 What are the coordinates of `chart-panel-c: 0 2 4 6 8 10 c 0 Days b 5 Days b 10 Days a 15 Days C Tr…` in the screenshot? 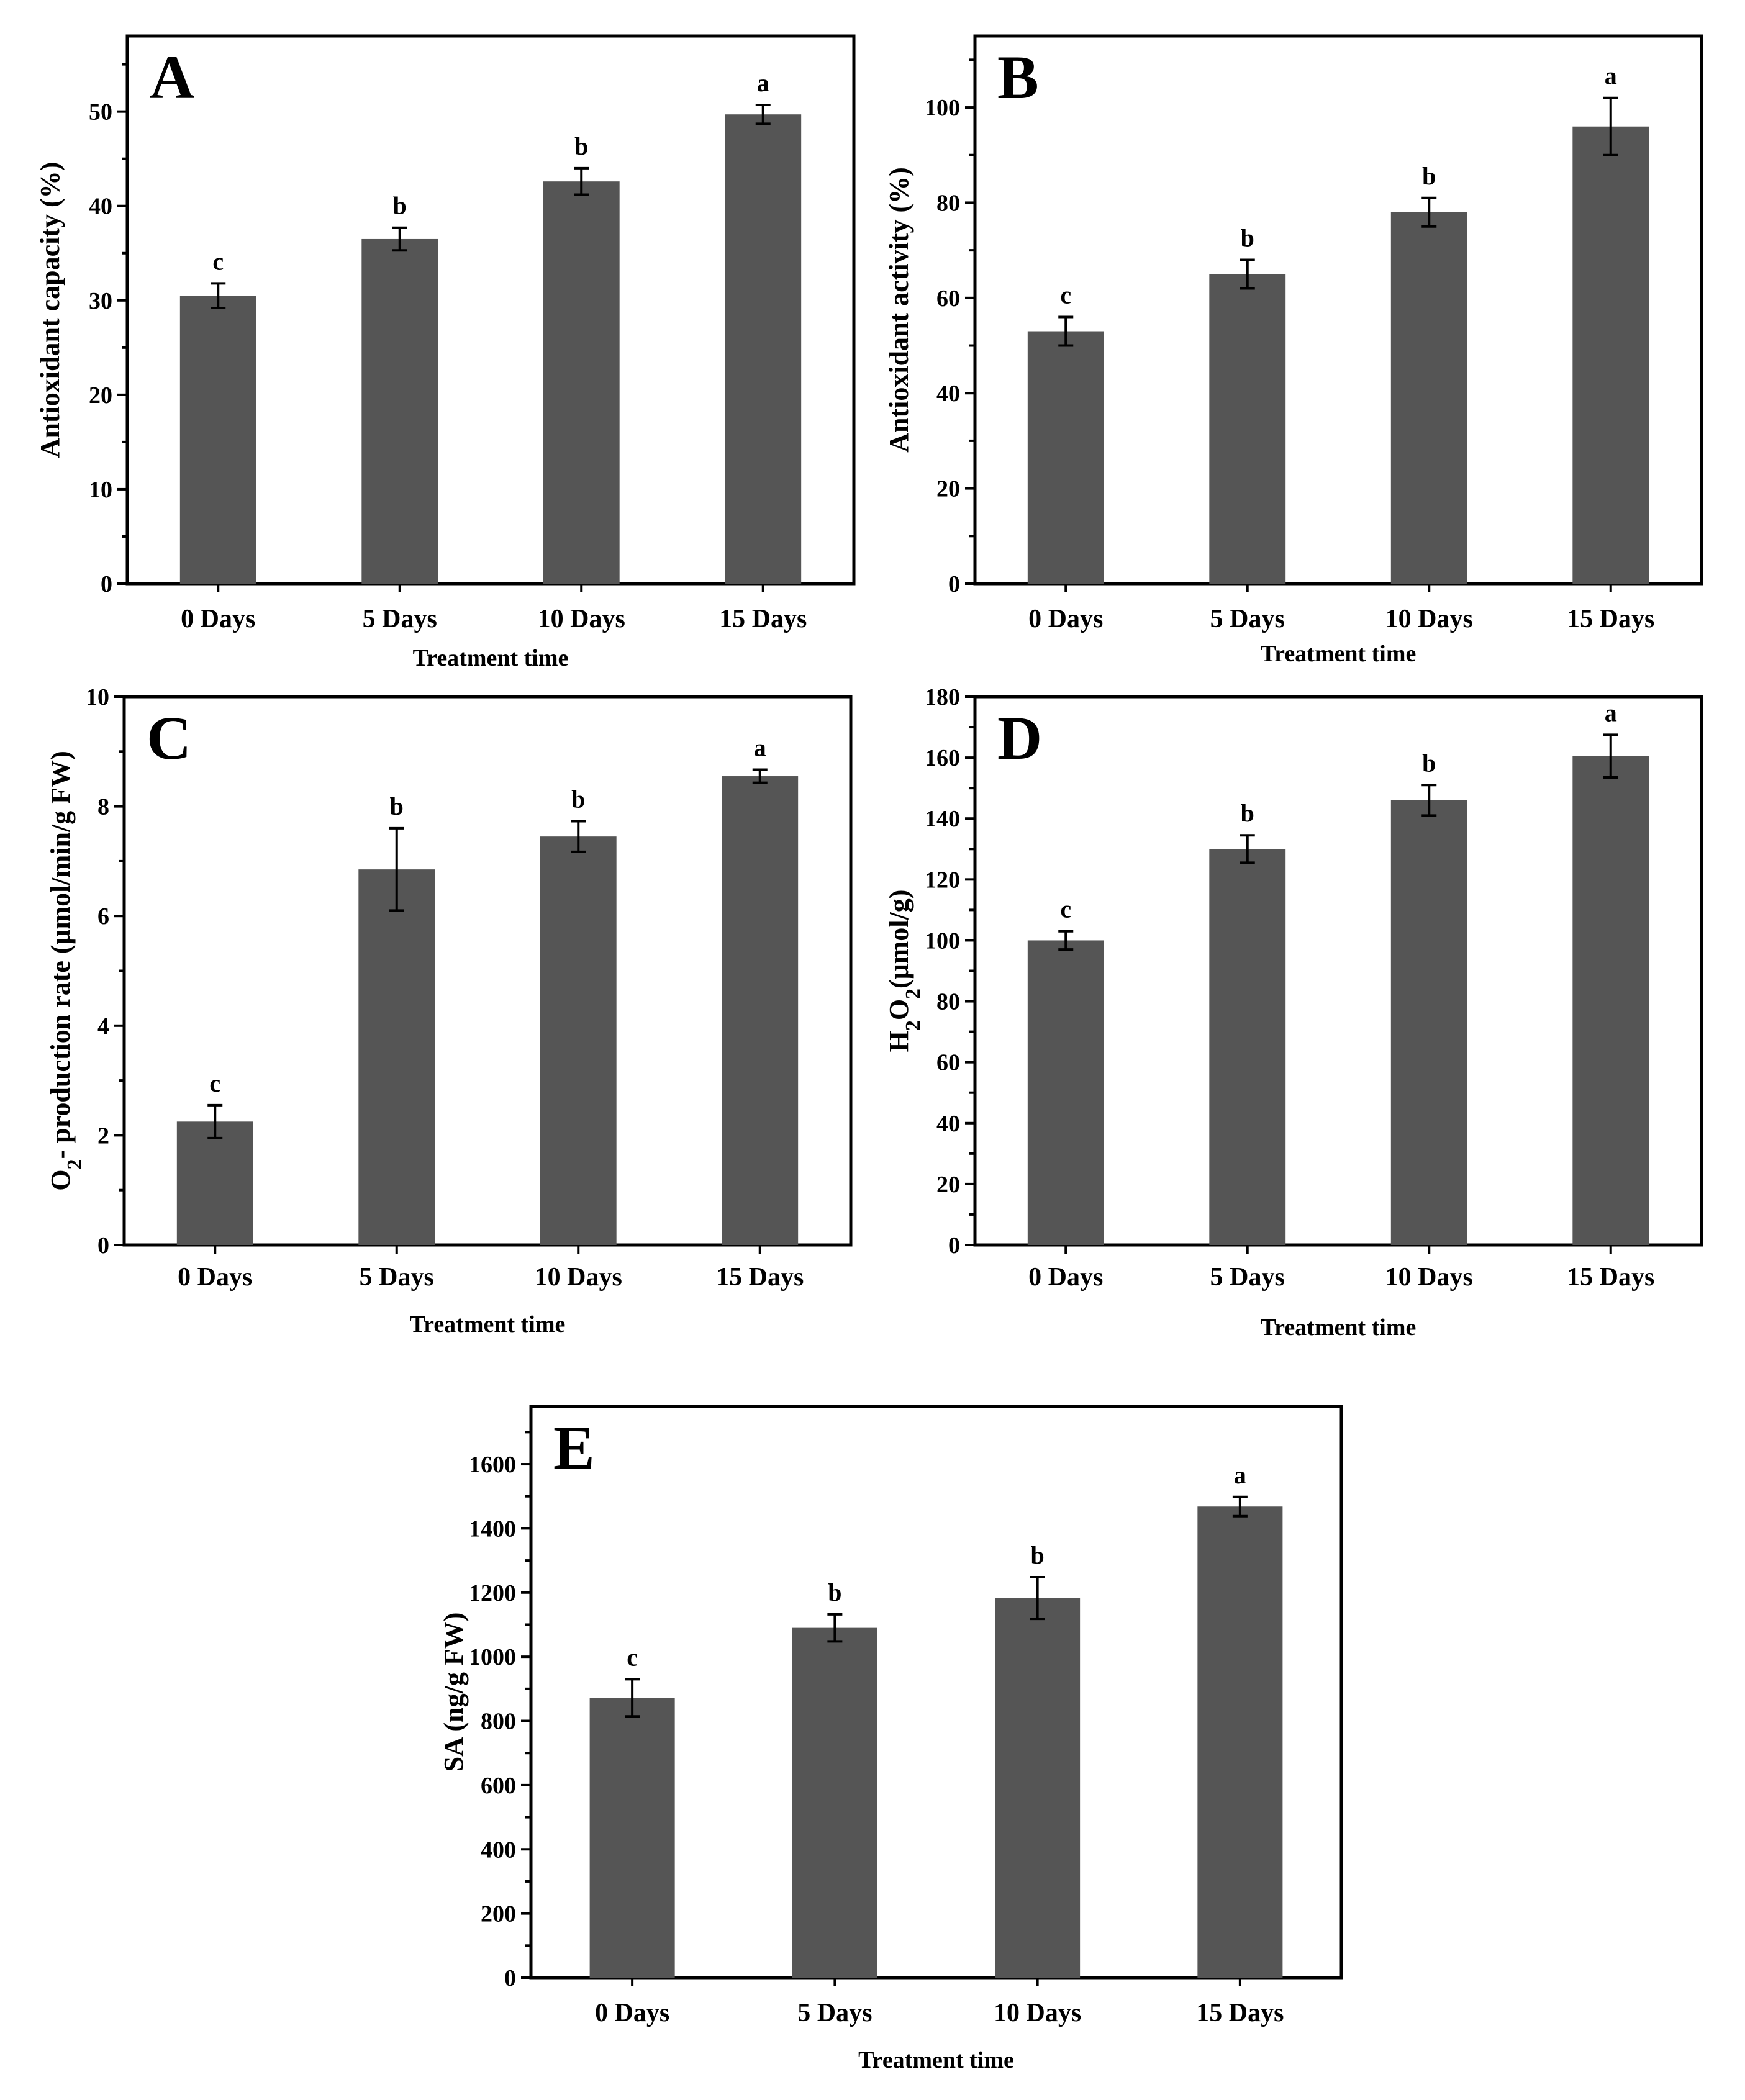 It's located at (449, 1010).